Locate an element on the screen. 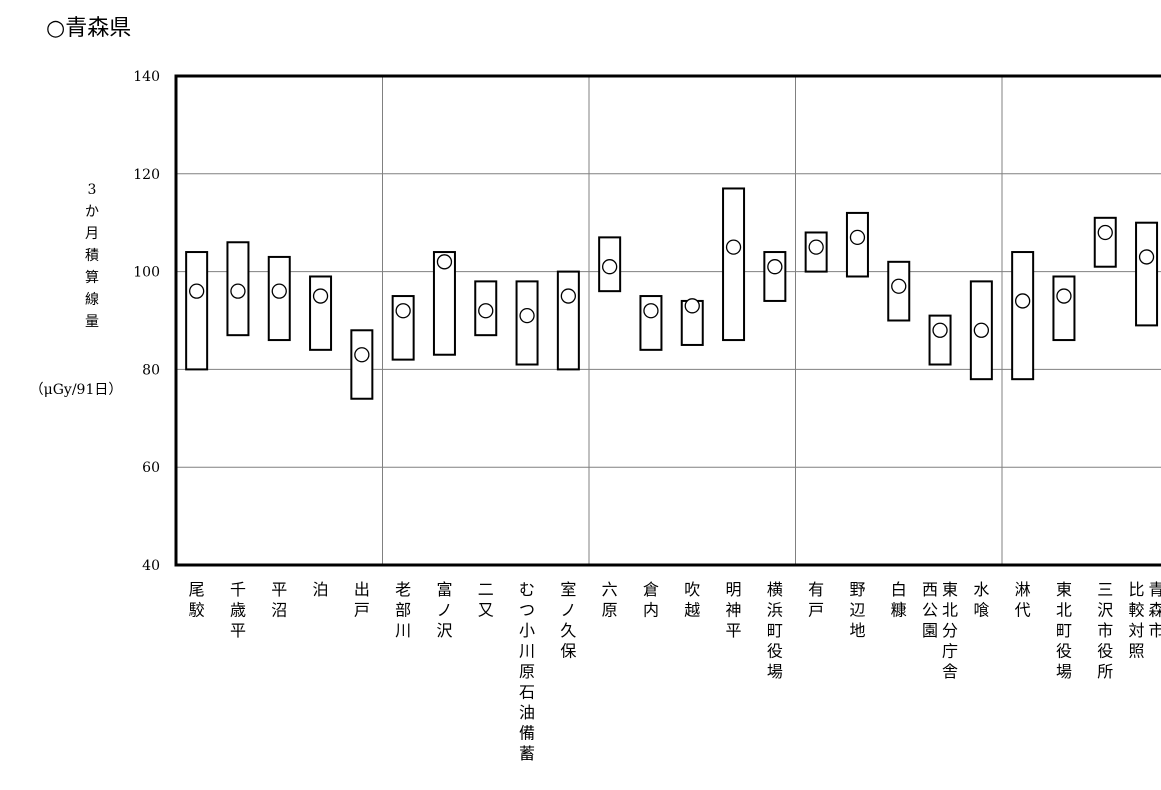 Image resolution: width=1161 pixels, height=790 pixels. category-label: 尾駮 is located at coordinates (197, 600).